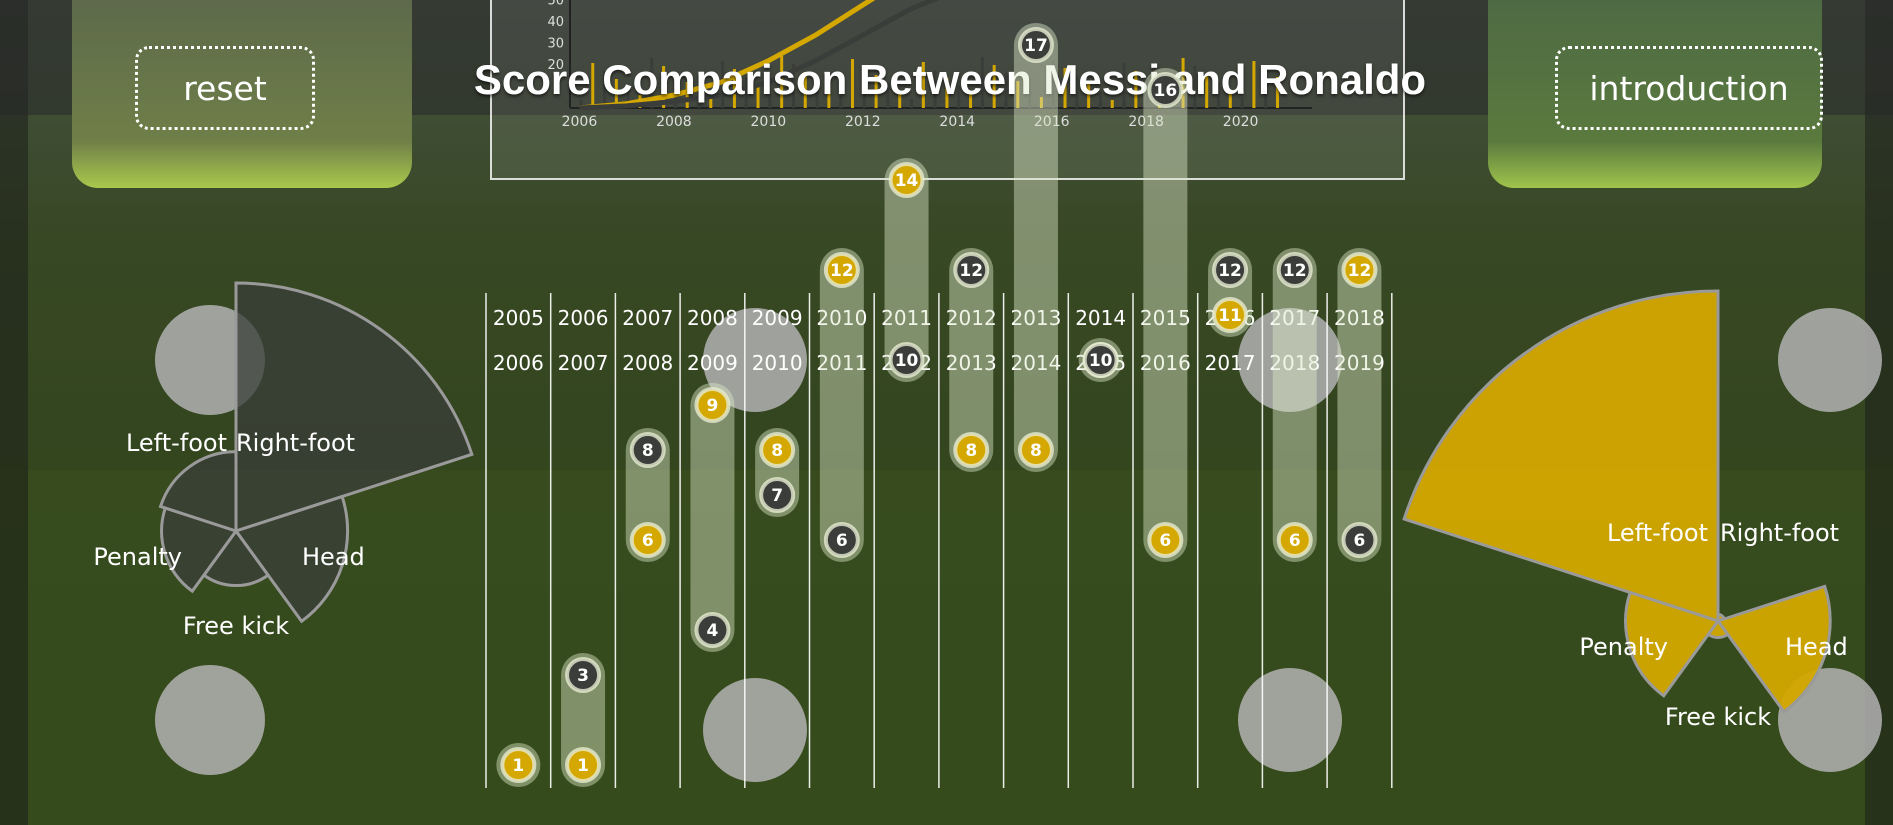  I want to click on pie-category-label: Penalty, so click(137, 557).